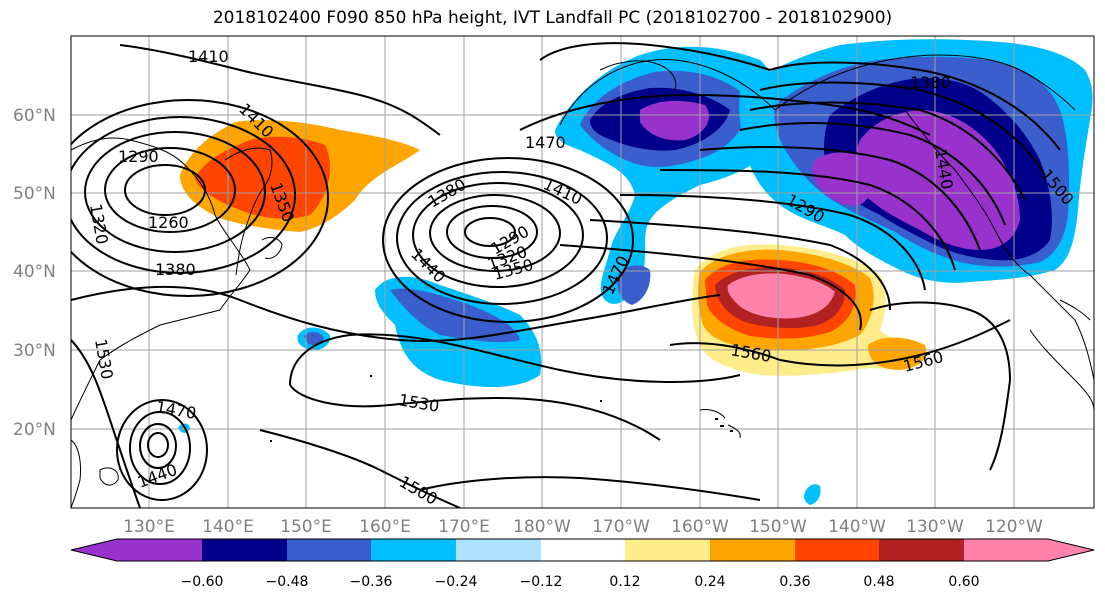 This screenshot has height=601, width=1105. What do you see at coordinates (545, 142) in the screenshot?
I see `contour-label: 1470` at bounding box center [545, 142].